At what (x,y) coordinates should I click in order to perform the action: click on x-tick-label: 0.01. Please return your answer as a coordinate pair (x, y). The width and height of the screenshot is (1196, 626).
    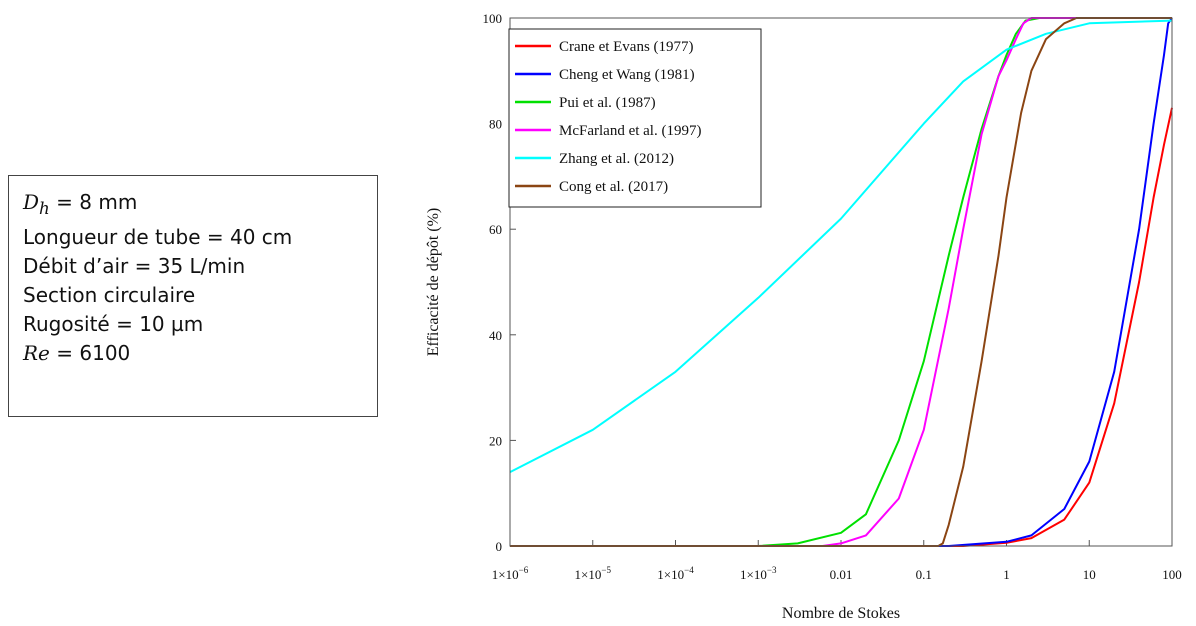
    Looking at the image, I should click on (841, 574).